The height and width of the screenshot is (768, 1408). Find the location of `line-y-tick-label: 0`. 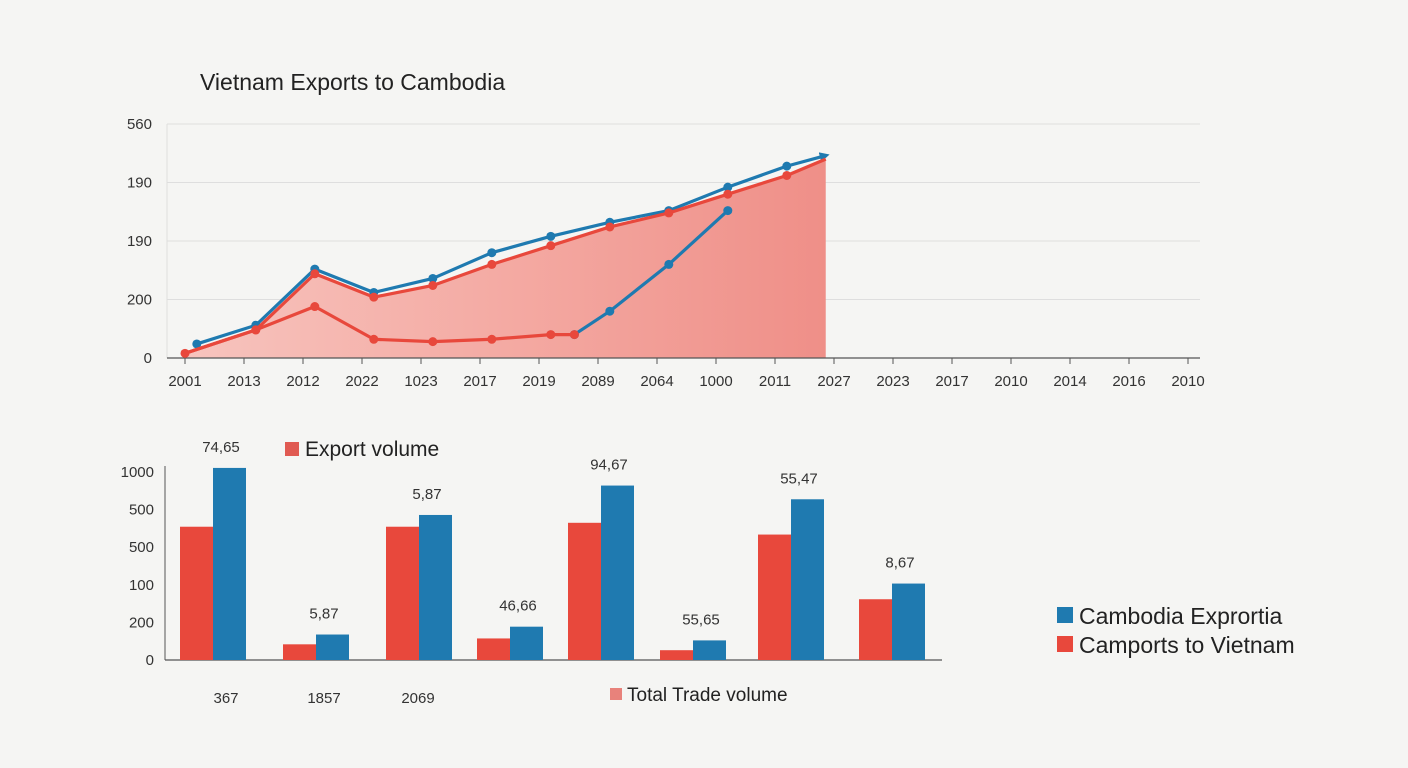

line-y-tick-label: 0 is located at coordinates (148, 358).